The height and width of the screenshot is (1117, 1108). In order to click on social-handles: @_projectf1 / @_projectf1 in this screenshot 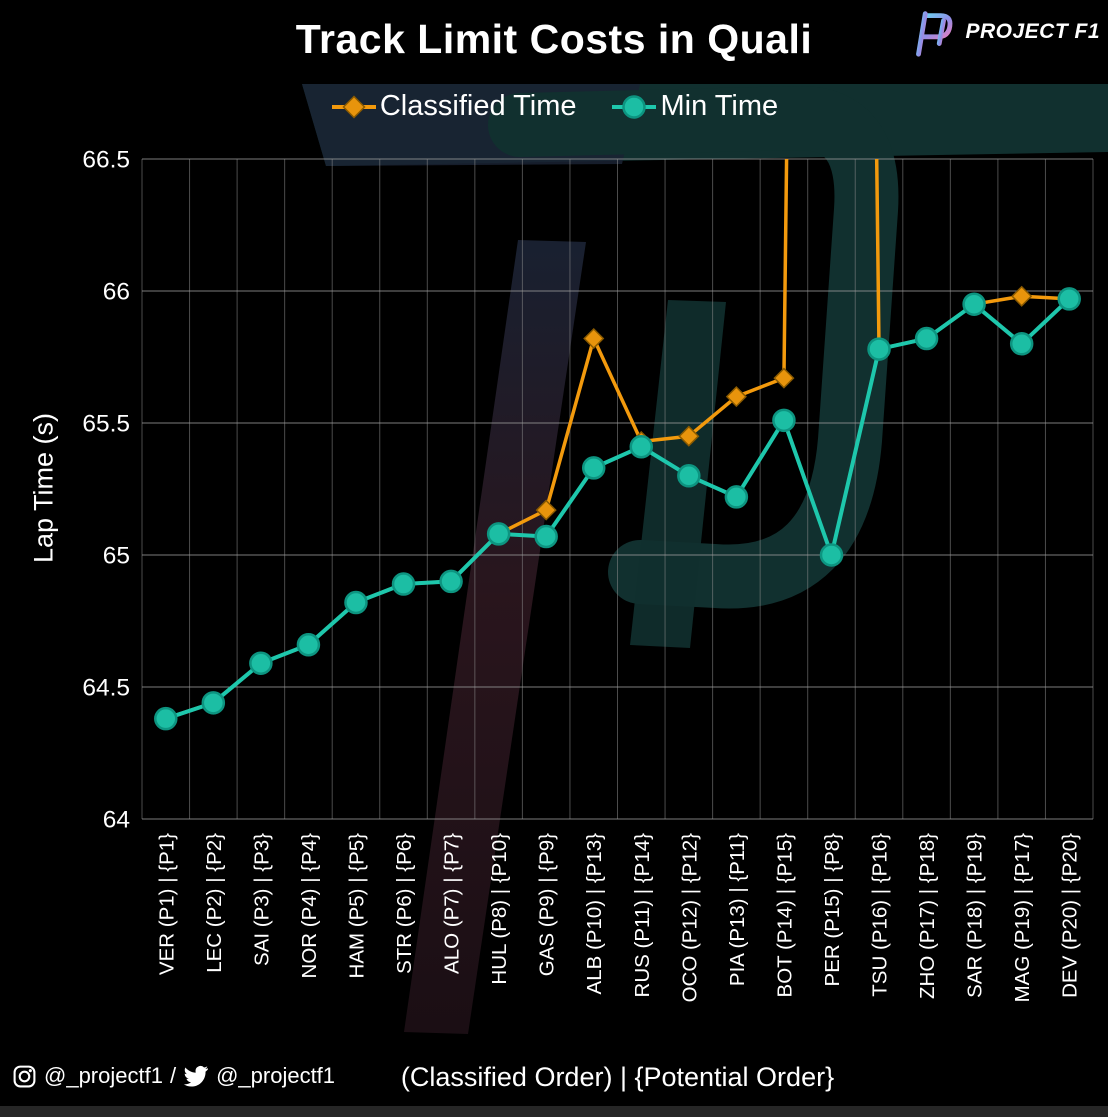, I will do `click(173, 1076)`.